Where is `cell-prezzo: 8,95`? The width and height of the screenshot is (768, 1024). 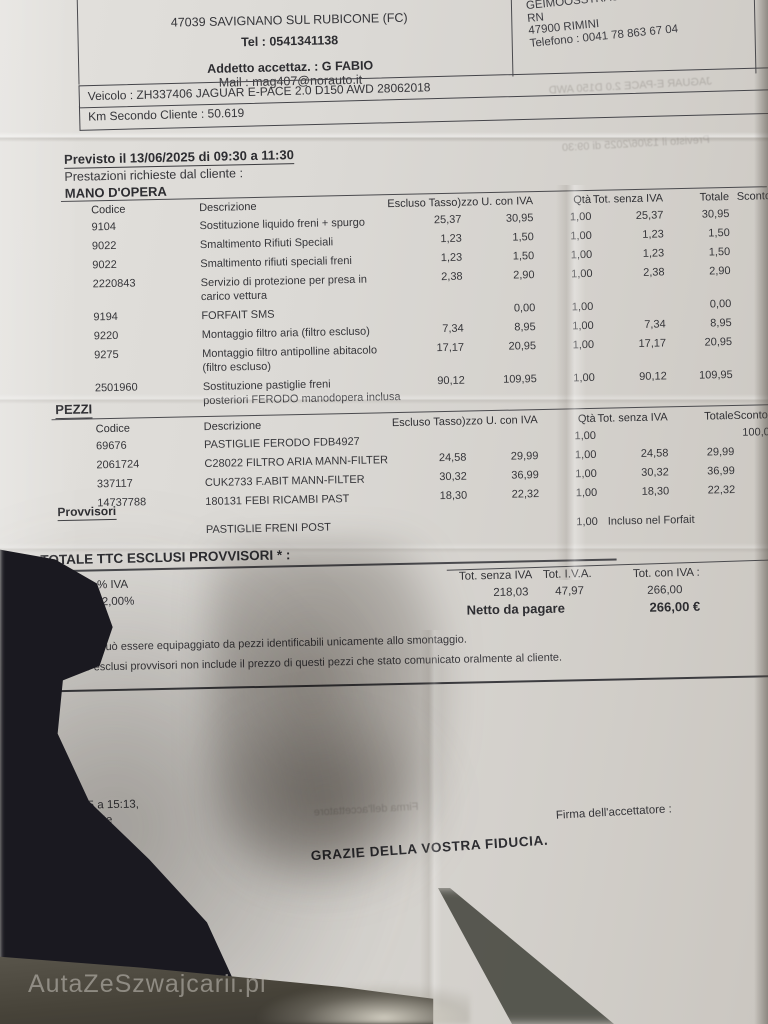 cell-prezzo: 8,95 is located at coordinates (525, 327).